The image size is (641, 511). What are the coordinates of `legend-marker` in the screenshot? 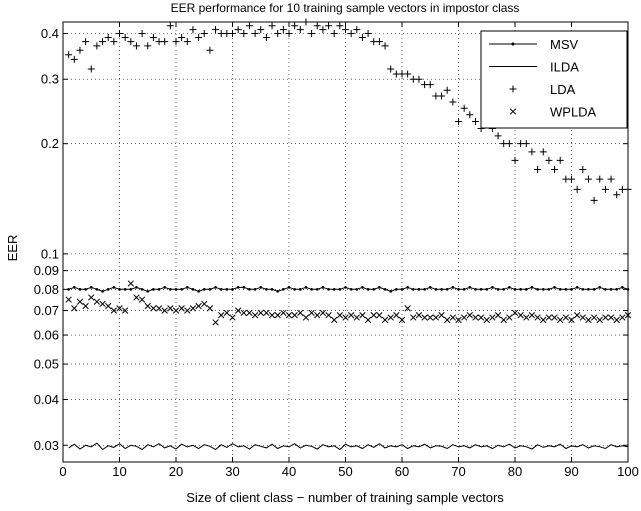 It's located at (513, 44).